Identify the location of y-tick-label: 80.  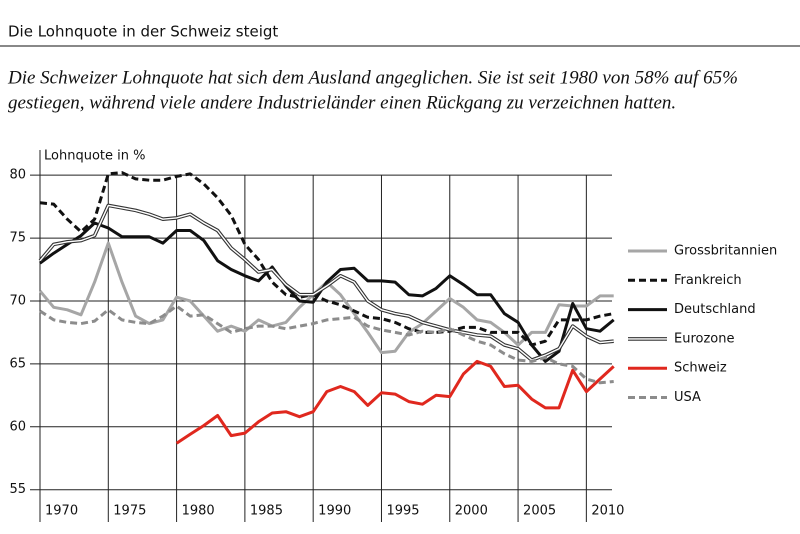
(17, 175).